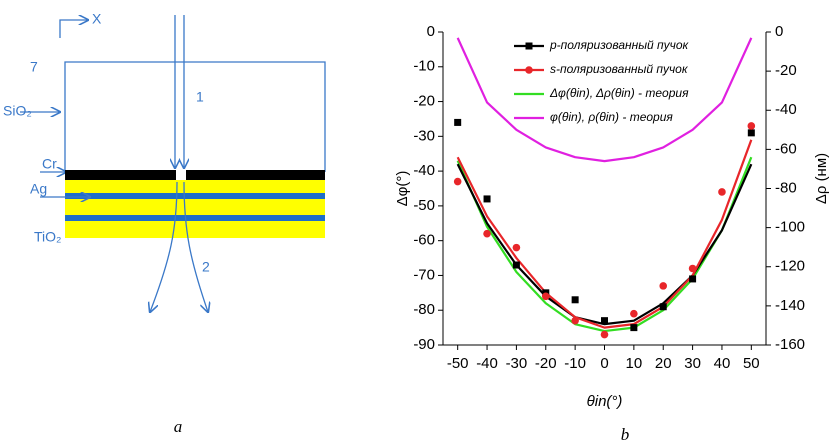  Describe the element at coordinates (605, 401) in the screenshot. I see `x-axis-label: θin(°)` at that location.